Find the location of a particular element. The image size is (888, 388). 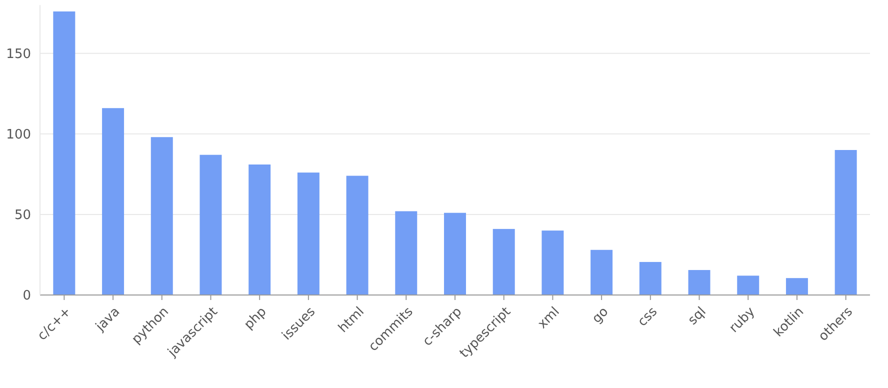

x-tick-label: php is located at coordinates (256, 318).